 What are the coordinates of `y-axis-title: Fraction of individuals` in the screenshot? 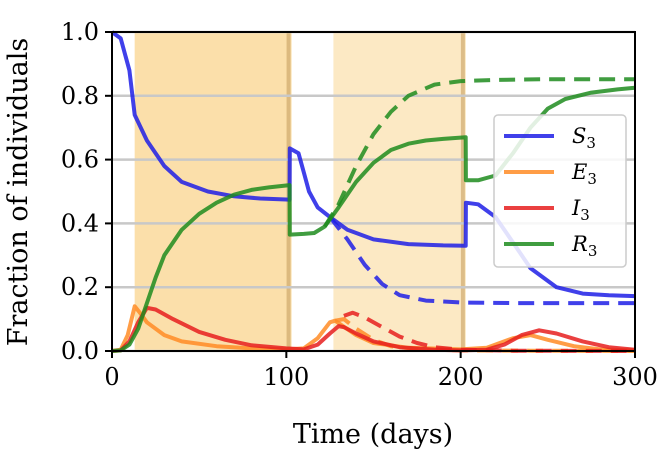 It's located at (18, 192).